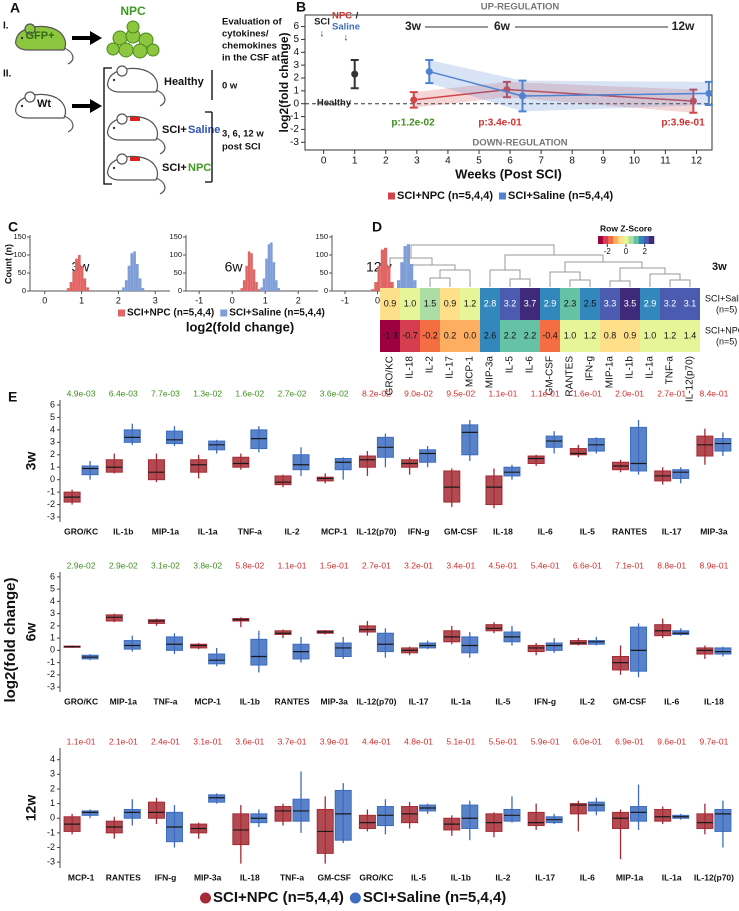 This screenshot has height=911, width=739. I want to click on group-name: SCI+, so click(174, 168).